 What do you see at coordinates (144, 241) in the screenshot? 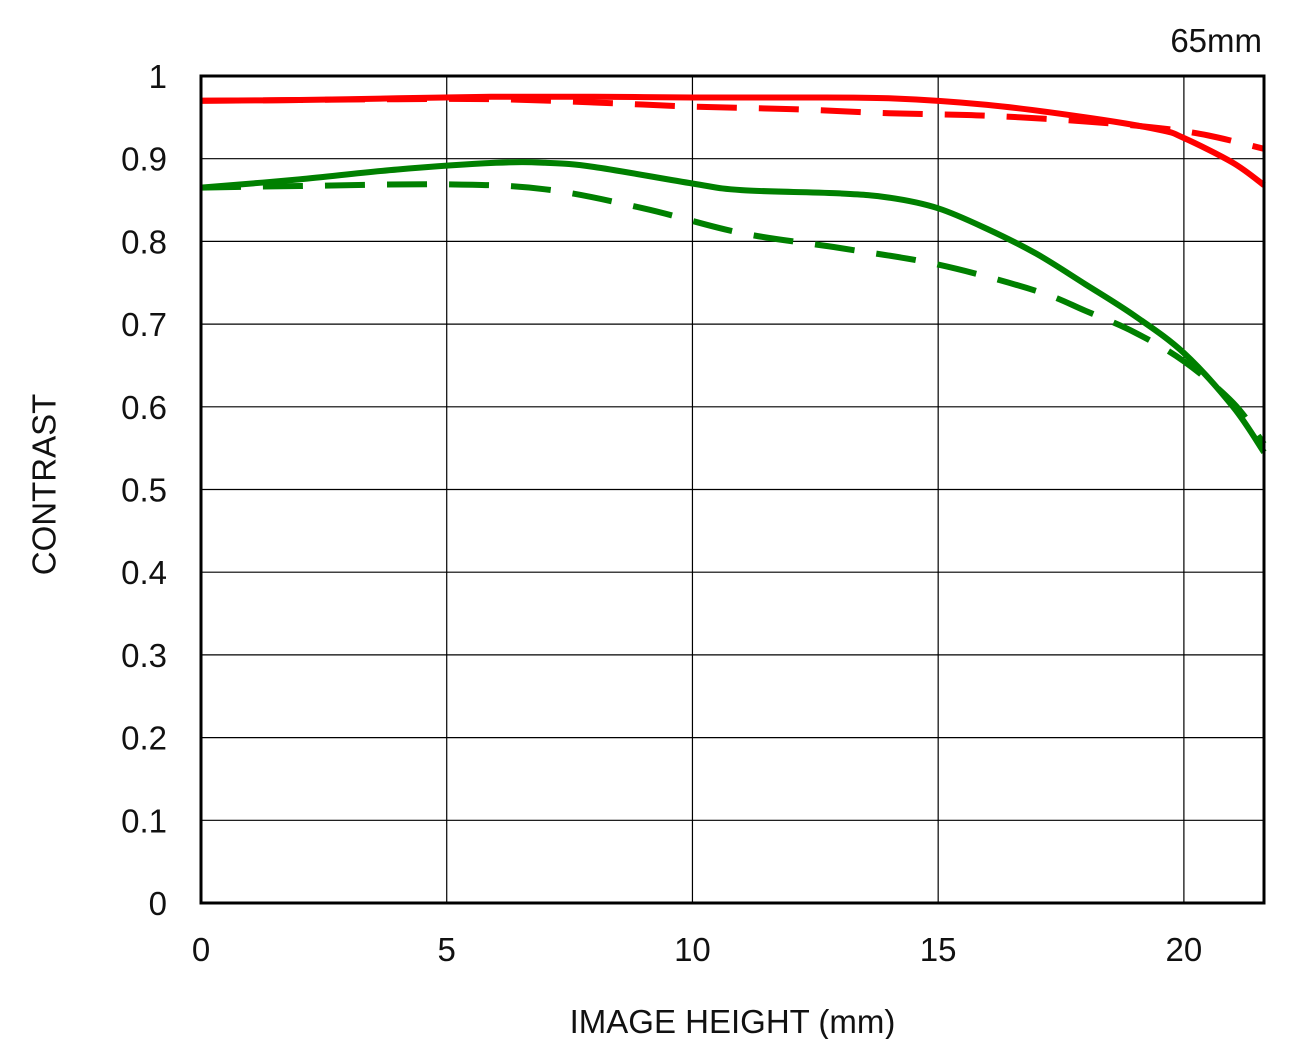
I see `y-tick-label: 0.8` at bounding box center [144, 241].